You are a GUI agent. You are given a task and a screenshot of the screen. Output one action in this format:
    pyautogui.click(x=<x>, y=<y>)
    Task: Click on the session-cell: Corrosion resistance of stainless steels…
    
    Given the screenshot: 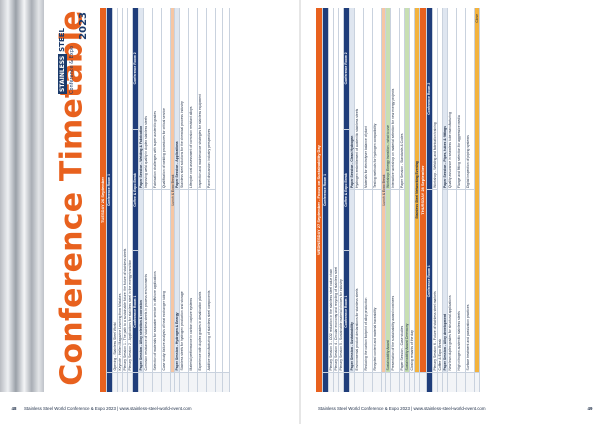 What is the action you would take?
    pyautogui.click(x=146, y=322)
    